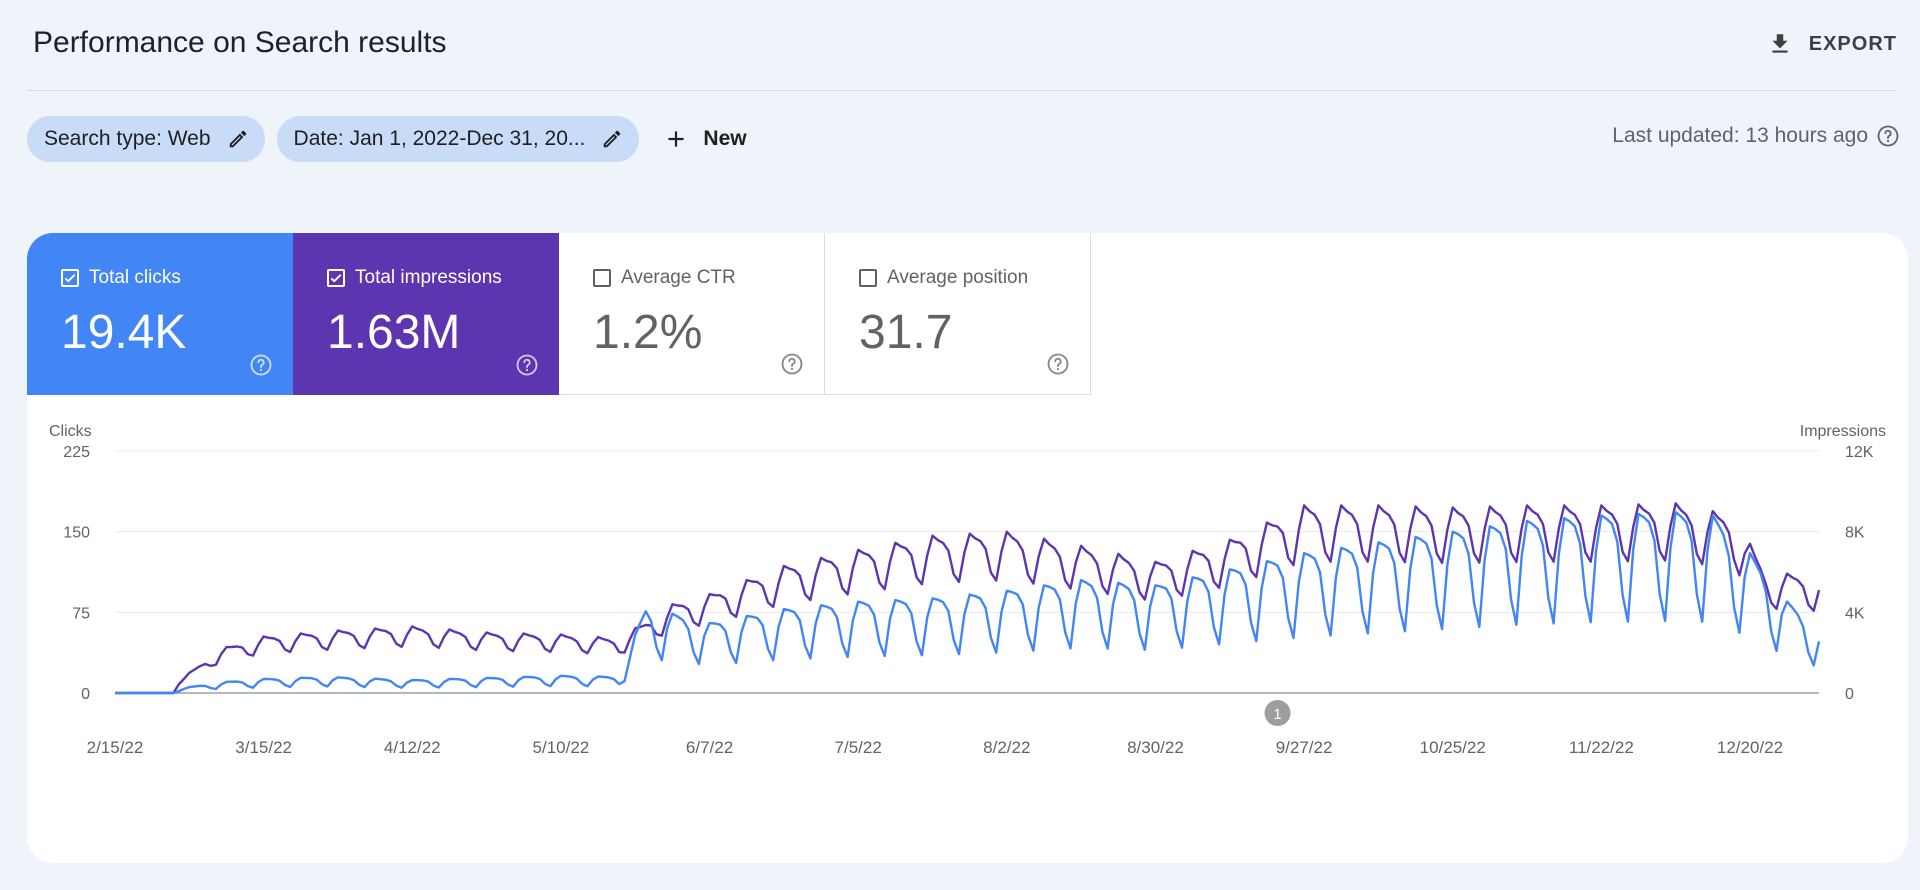 The image size is (1920, 890). I want to click on metric-tile-average-ctr: Average CTR 1.2%, so click(692, 314).